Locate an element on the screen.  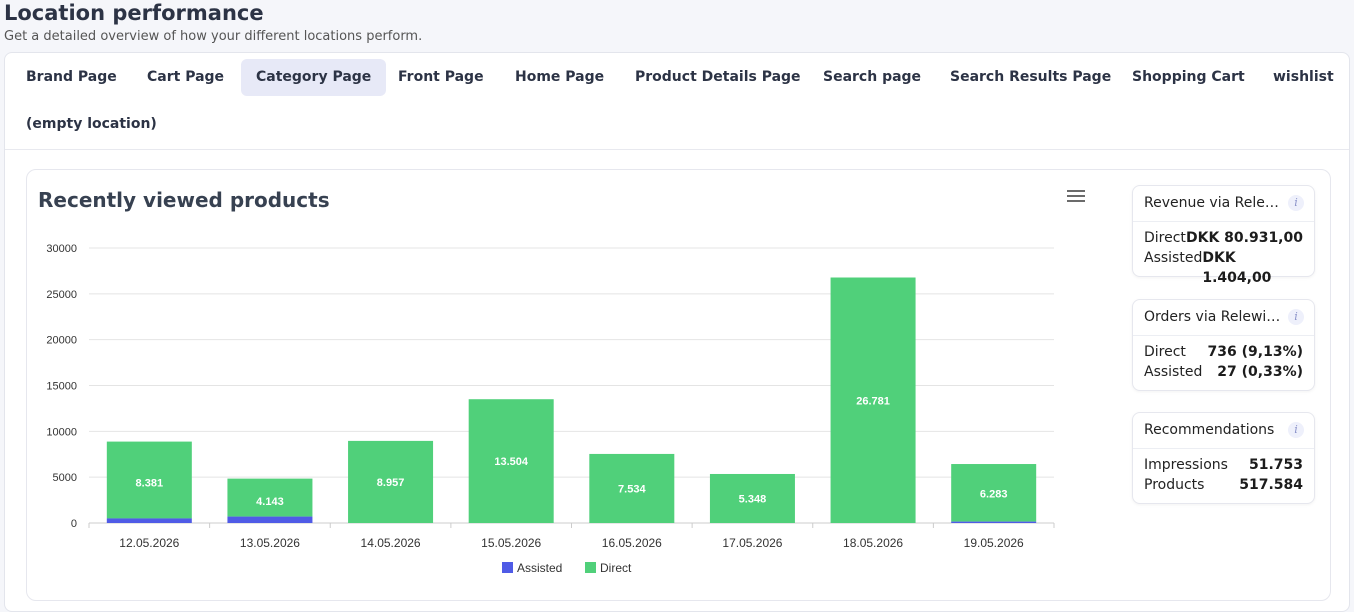
tab-search-page: Search page is located at coordinates (872, 77).